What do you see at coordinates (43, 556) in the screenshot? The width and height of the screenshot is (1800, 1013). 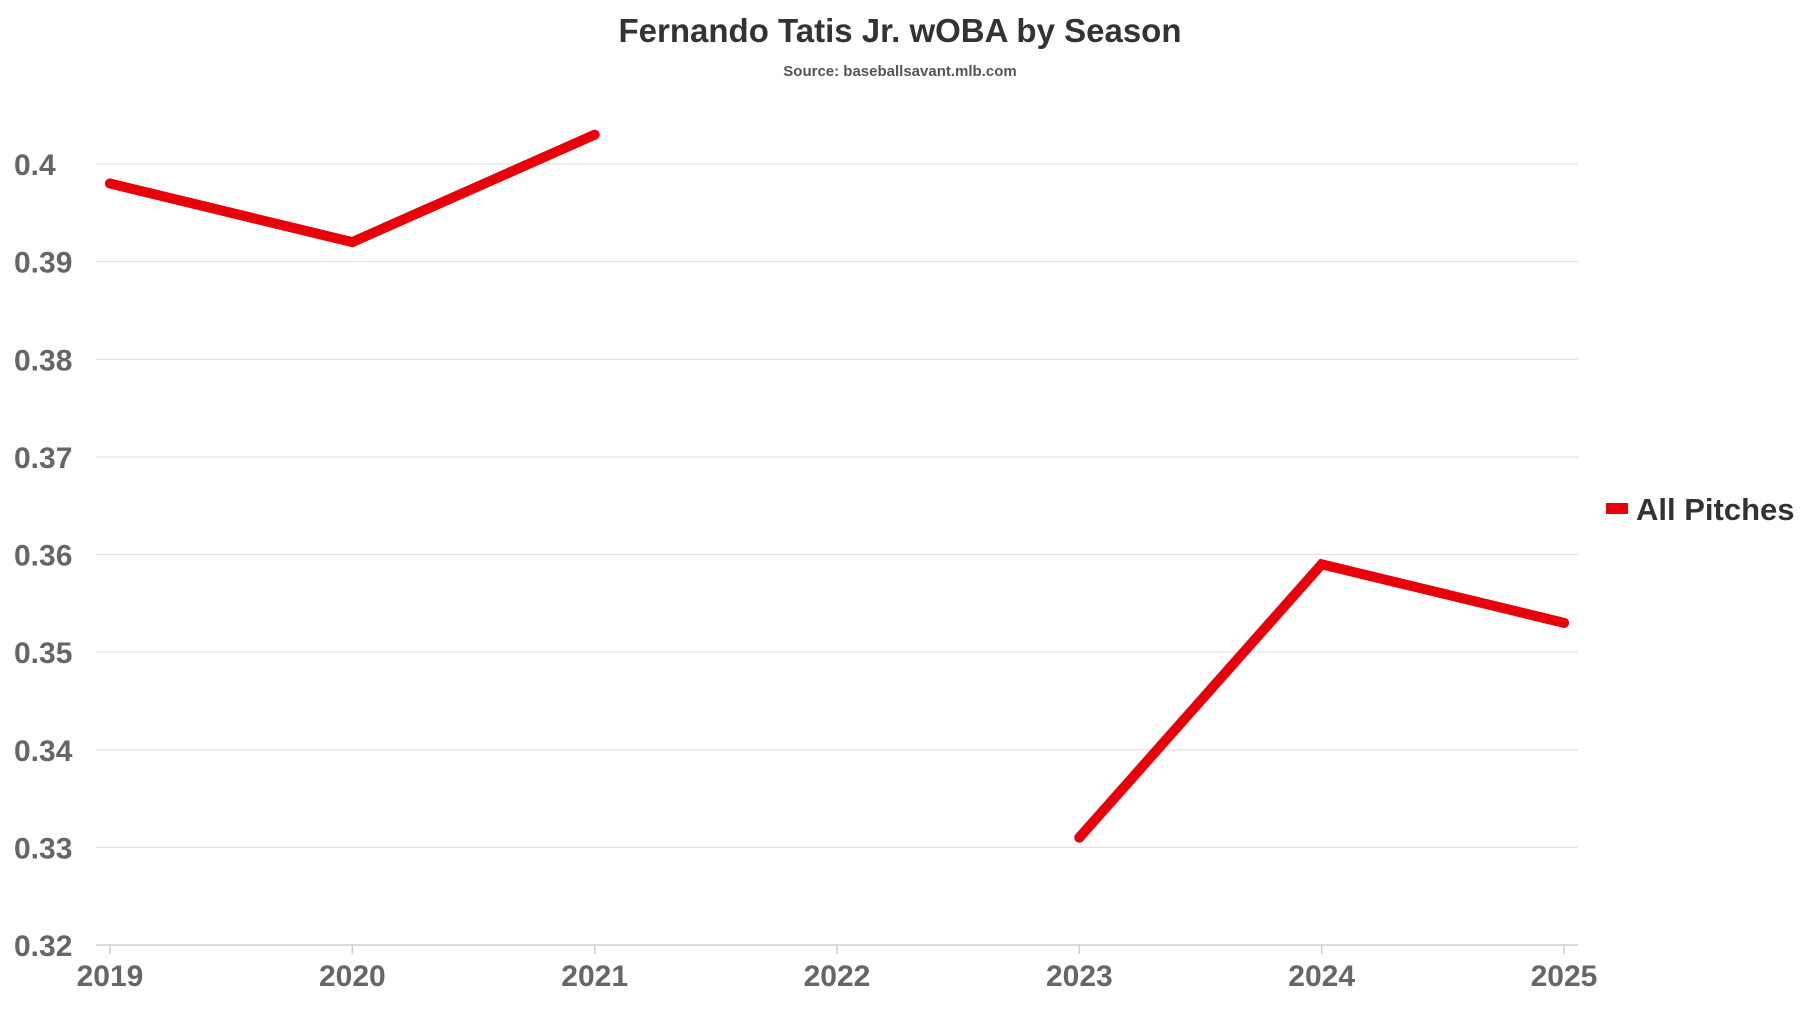 I see `y-tick-label: 0.36` at bounding box center [43, 556].